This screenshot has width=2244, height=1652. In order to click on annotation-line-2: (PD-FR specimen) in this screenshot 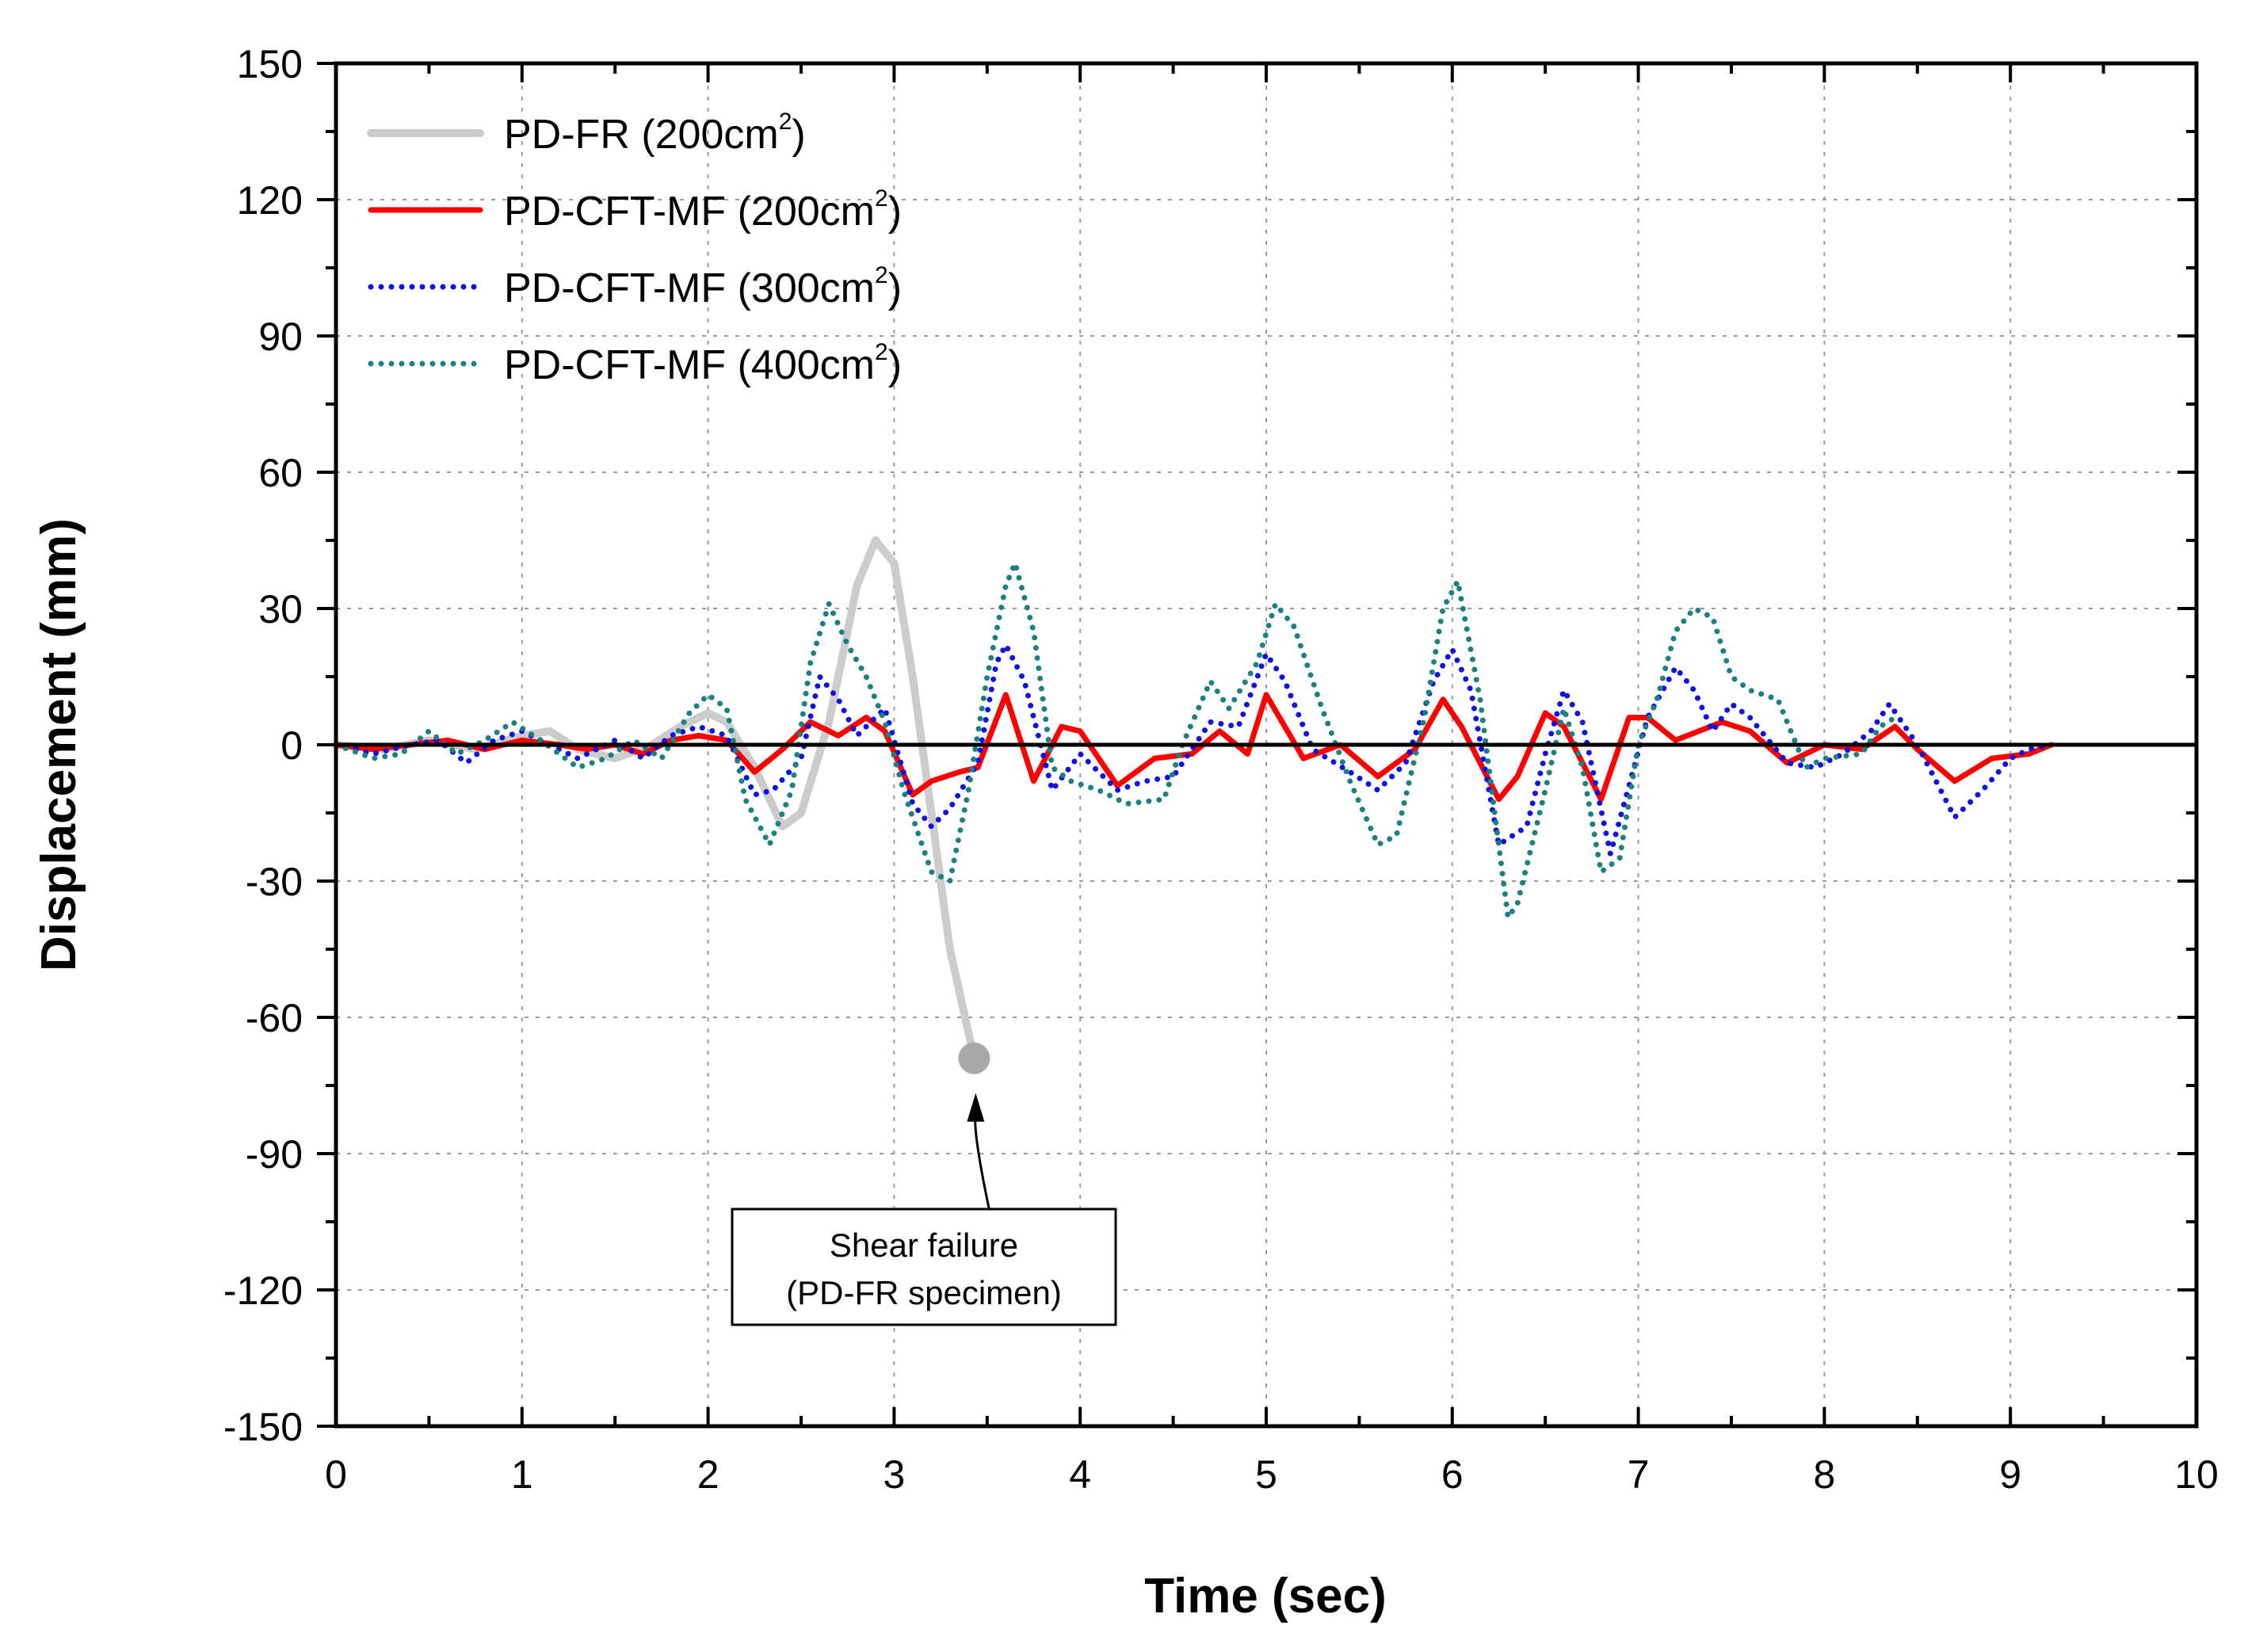, I will do `click(924, 1292)`.